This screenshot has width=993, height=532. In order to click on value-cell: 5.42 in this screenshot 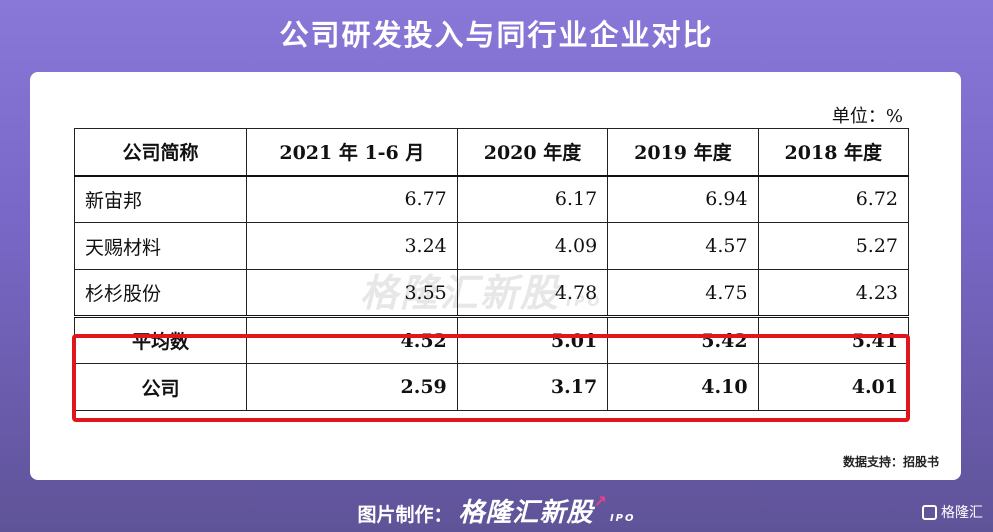, I will do `click(683, 339)`.